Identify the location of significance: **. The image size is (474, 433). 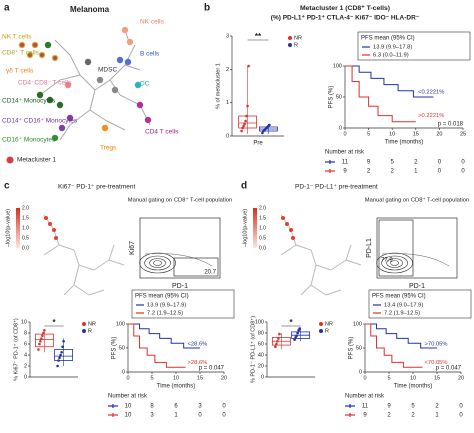
(258, 36).